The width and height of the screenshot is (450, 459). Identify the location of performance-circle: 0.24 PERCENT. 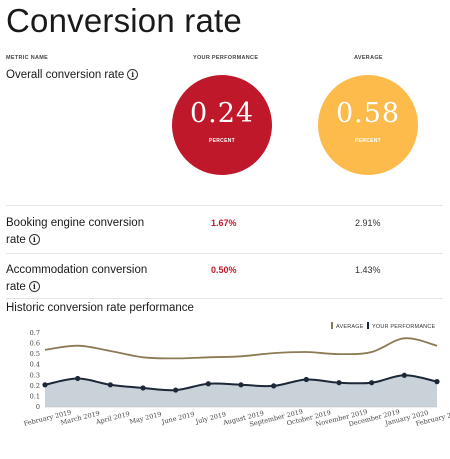
(222, 125).